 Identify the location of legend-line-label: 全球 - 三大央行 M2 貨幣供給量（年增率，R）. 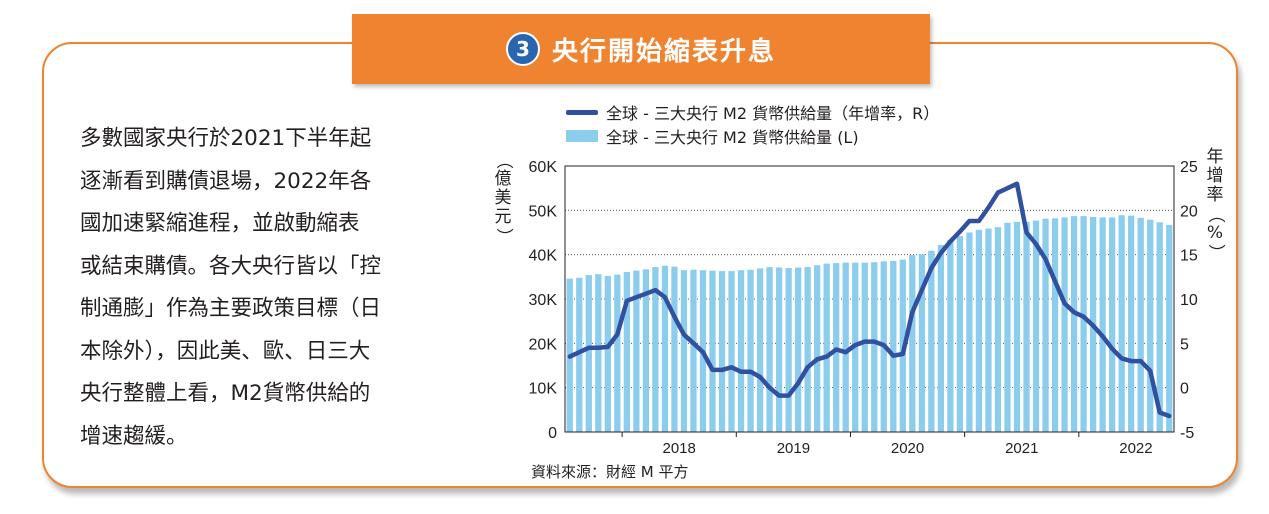
(773, 113).